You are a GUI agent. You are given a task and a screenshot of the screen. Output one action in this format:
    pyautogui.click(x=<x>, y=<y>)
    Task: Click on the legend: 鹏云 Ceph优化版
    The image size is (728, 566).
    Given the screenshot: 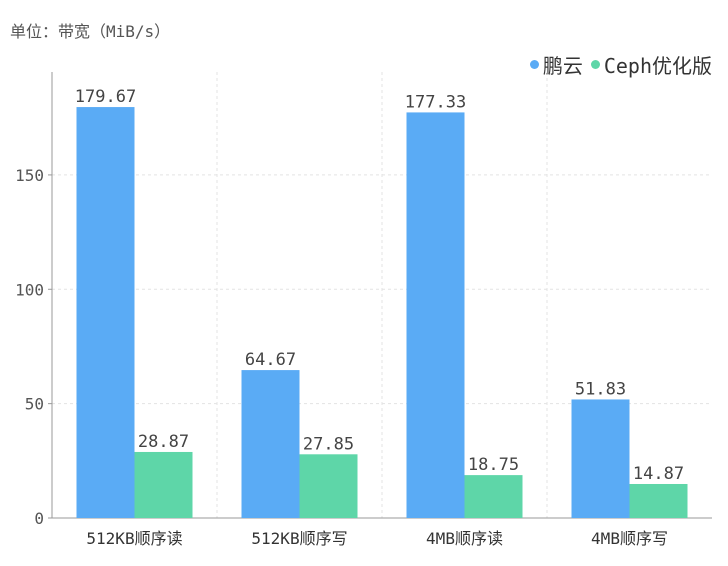 What is the action you would take?
    pyautogui.click(x=620, y=64)
    